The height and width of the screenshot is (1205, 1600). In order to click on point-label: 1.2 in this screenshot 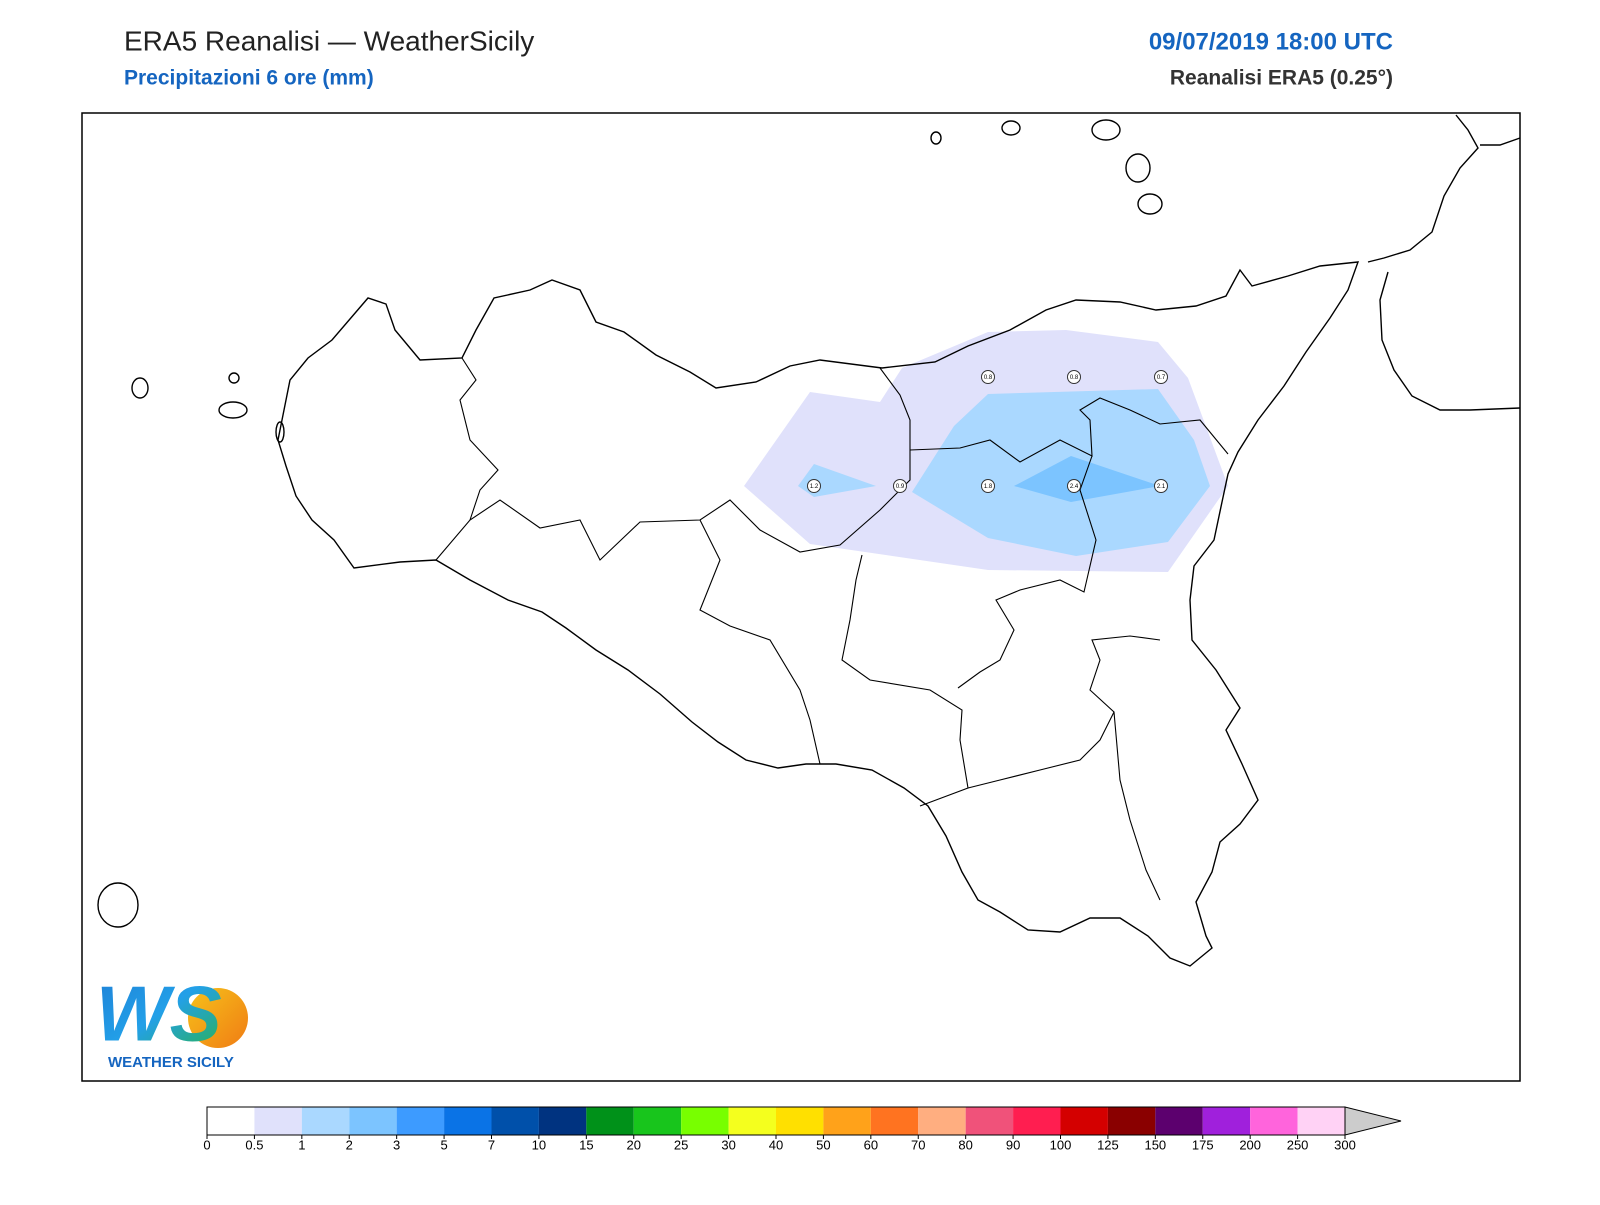, I will do `click(814, 487)`.